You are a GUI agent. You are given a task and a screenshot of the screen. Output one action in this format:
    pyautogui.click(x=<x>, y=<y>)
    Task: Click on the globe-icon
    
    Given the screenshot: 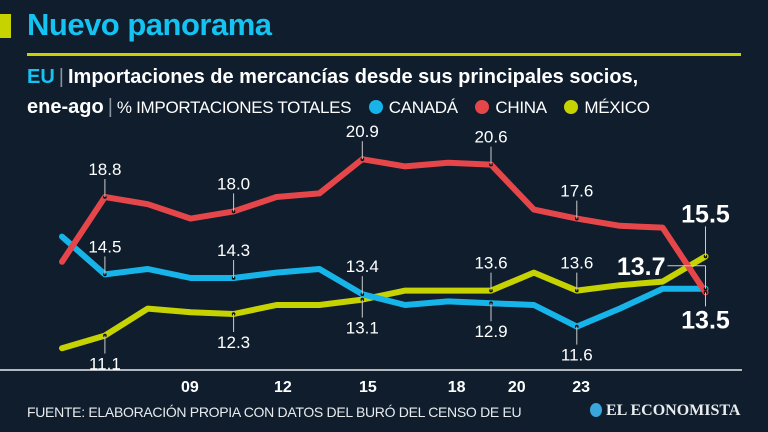 What is the action you would take?
    pyautogui.click(x=596, y=410)
    